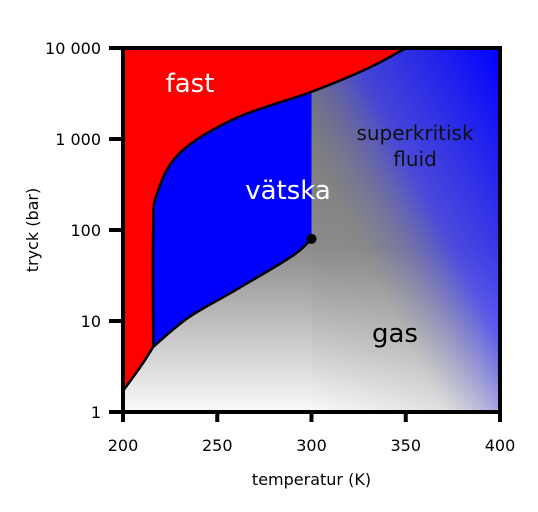 The height and width of the screenshot is (512, 538). Describe the element at coordinates (96, 412) in the screenshot. I see `y-tick-label: 1` at that location.